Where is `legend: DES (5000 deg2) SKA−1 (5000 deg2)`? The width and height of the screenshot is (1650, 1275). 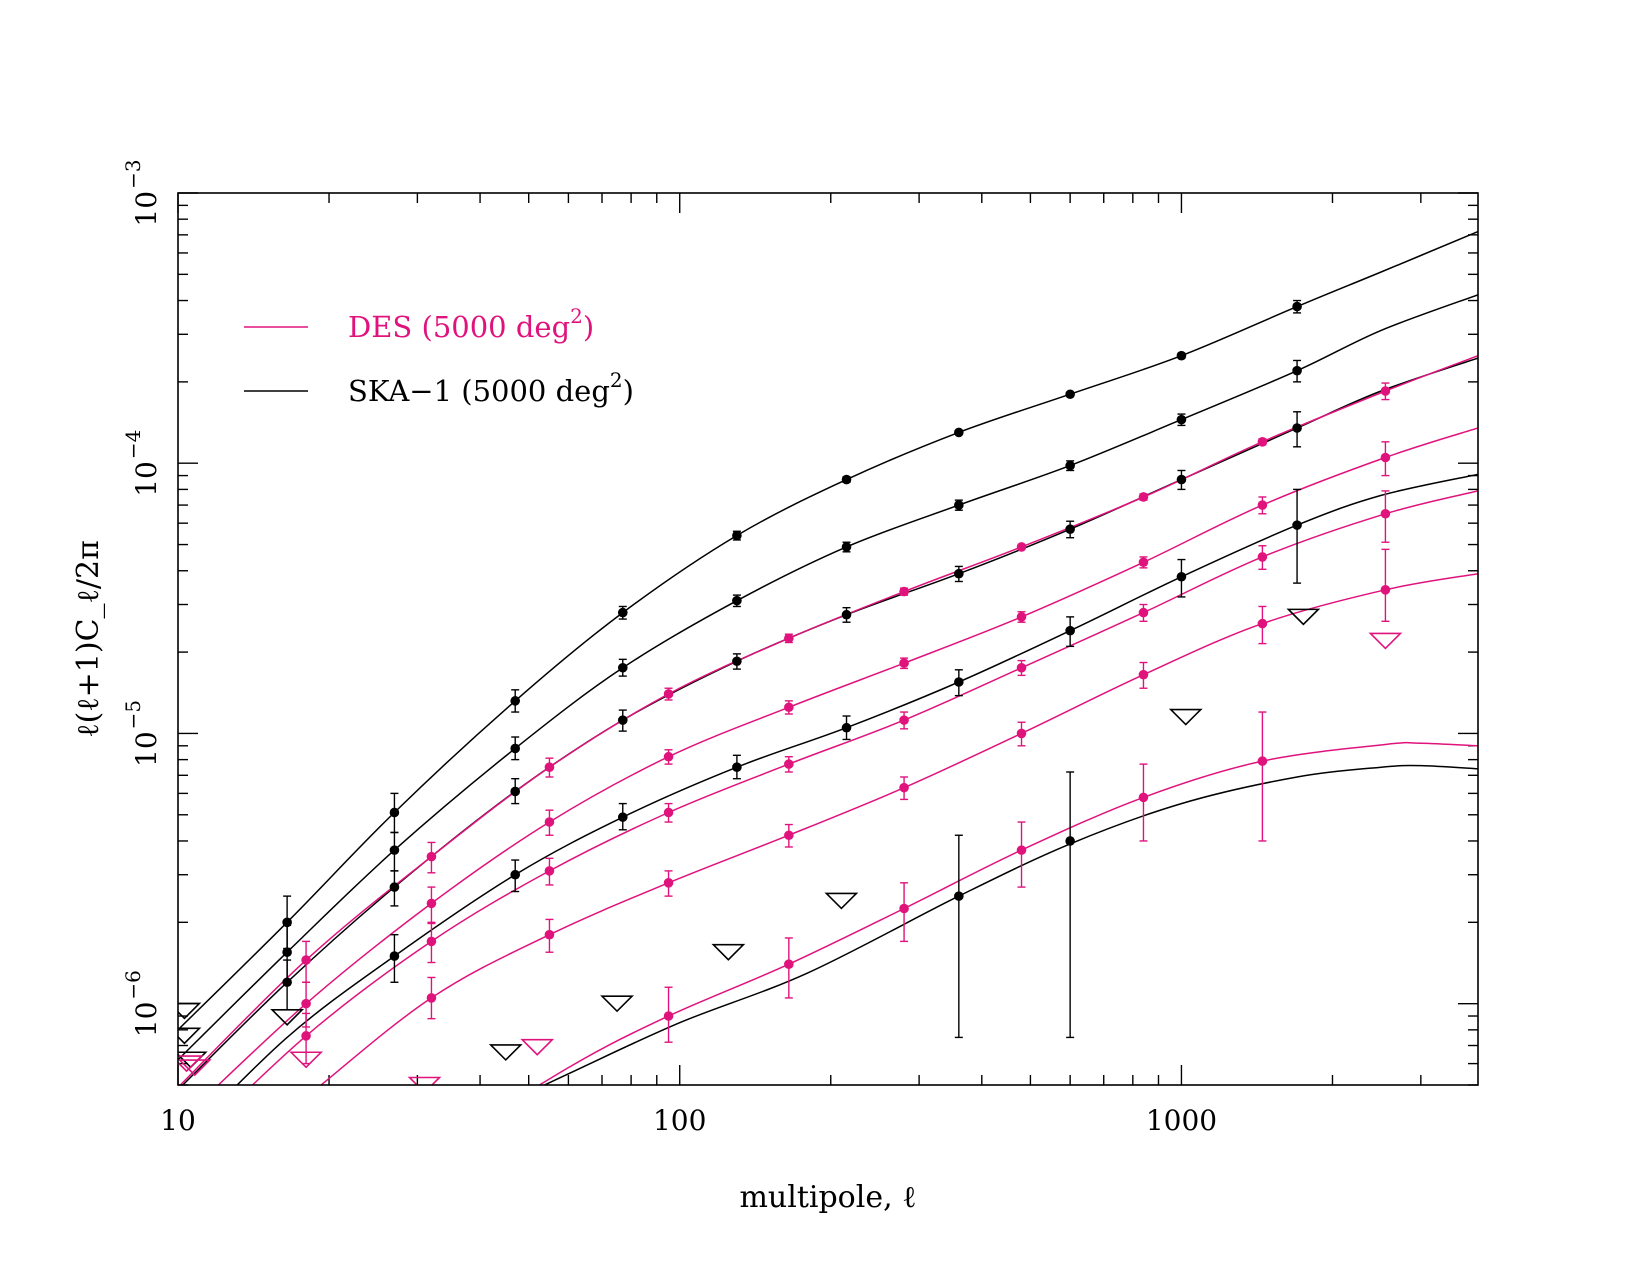 legend: DES (5000 deg2) SKA−1 (5000 deg2) is located at coordinates (439, 356).